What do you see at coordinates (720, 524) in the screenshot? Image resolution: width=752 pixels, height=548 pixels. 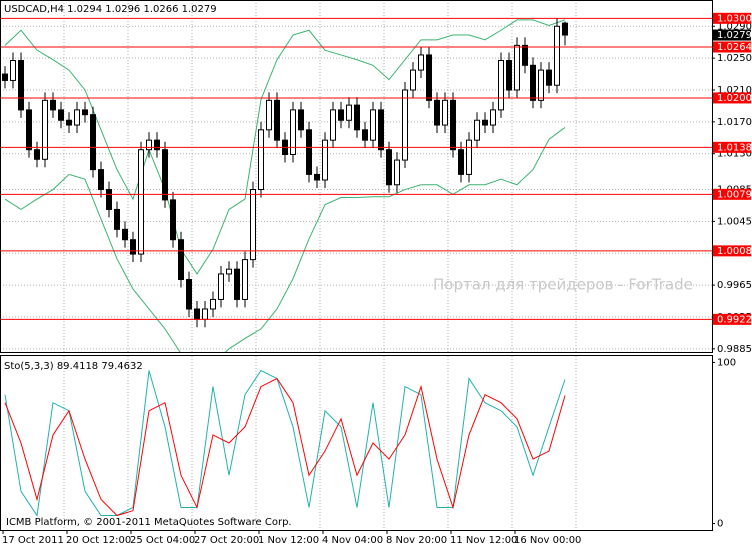 I see `y-tick-label: 0` at bounding box center [720, 524].